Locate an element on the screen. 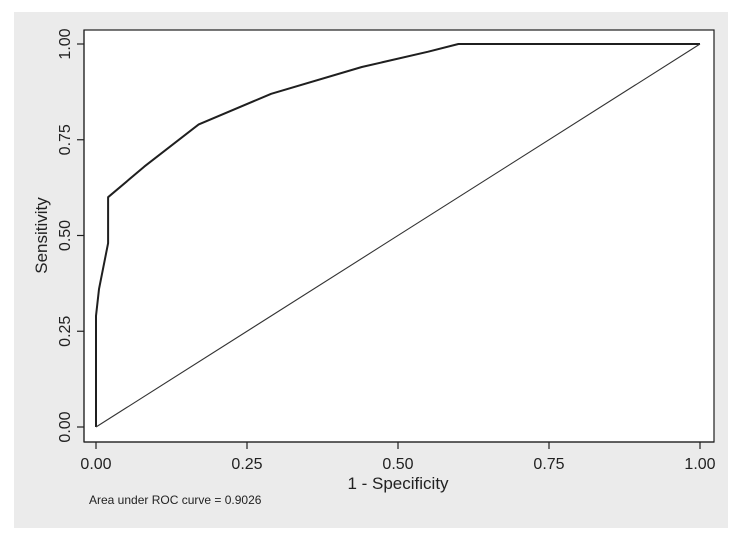 The image size is (743, 546). y-tick-label: 0.25 is located at coordinates (65, 331).